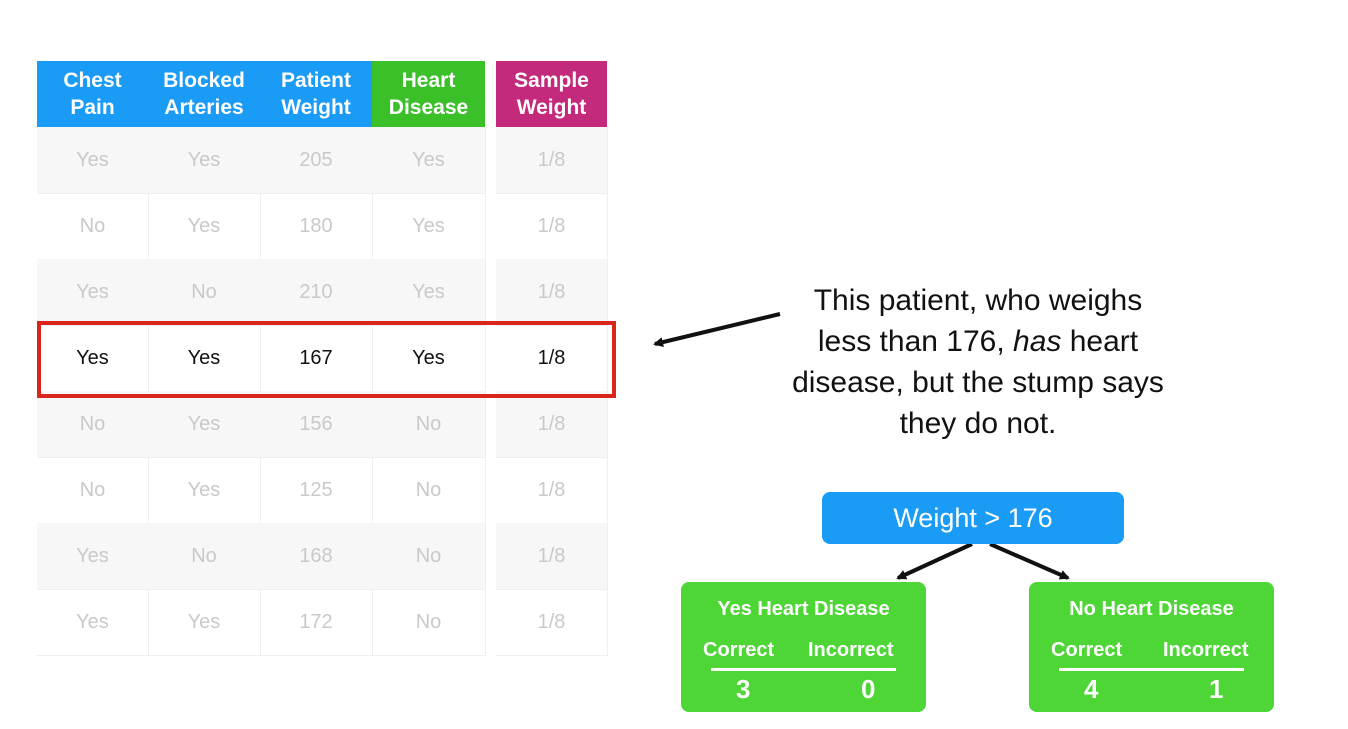 The image size is (1348, 729). Describe the element at coordinates (316, 556) in the screenshot. I see `table-cell: 168` at that location.